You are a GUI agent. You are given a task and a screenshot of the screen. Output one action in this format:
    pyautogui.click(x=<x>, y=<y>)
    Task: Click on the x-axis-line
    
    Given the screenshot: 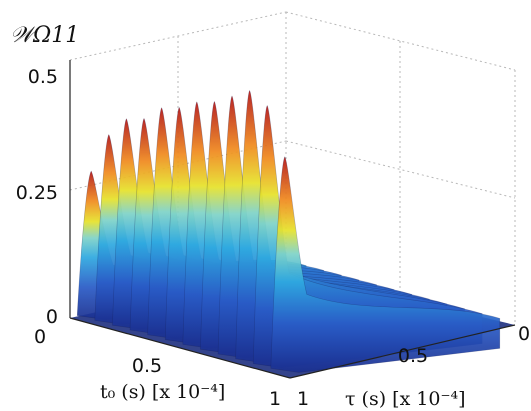 What is the action you would take?
    pyautogui.click(x=180, y=348)
    